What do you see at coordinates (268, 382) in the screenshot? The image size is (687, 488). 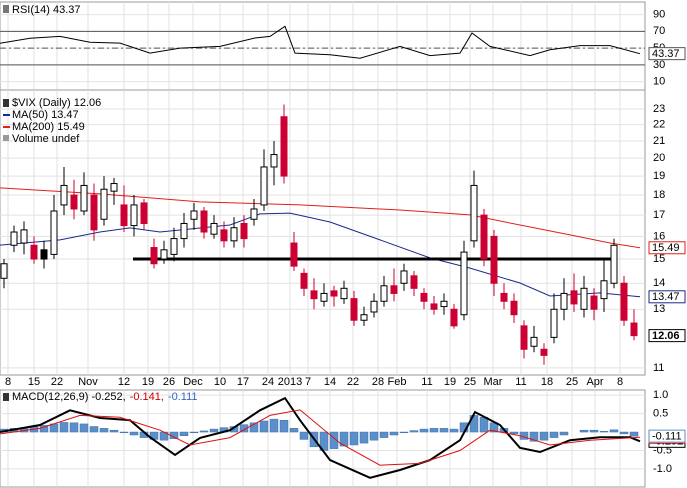 I see `x-tick-label: 24` at bounding box center [268, 382].